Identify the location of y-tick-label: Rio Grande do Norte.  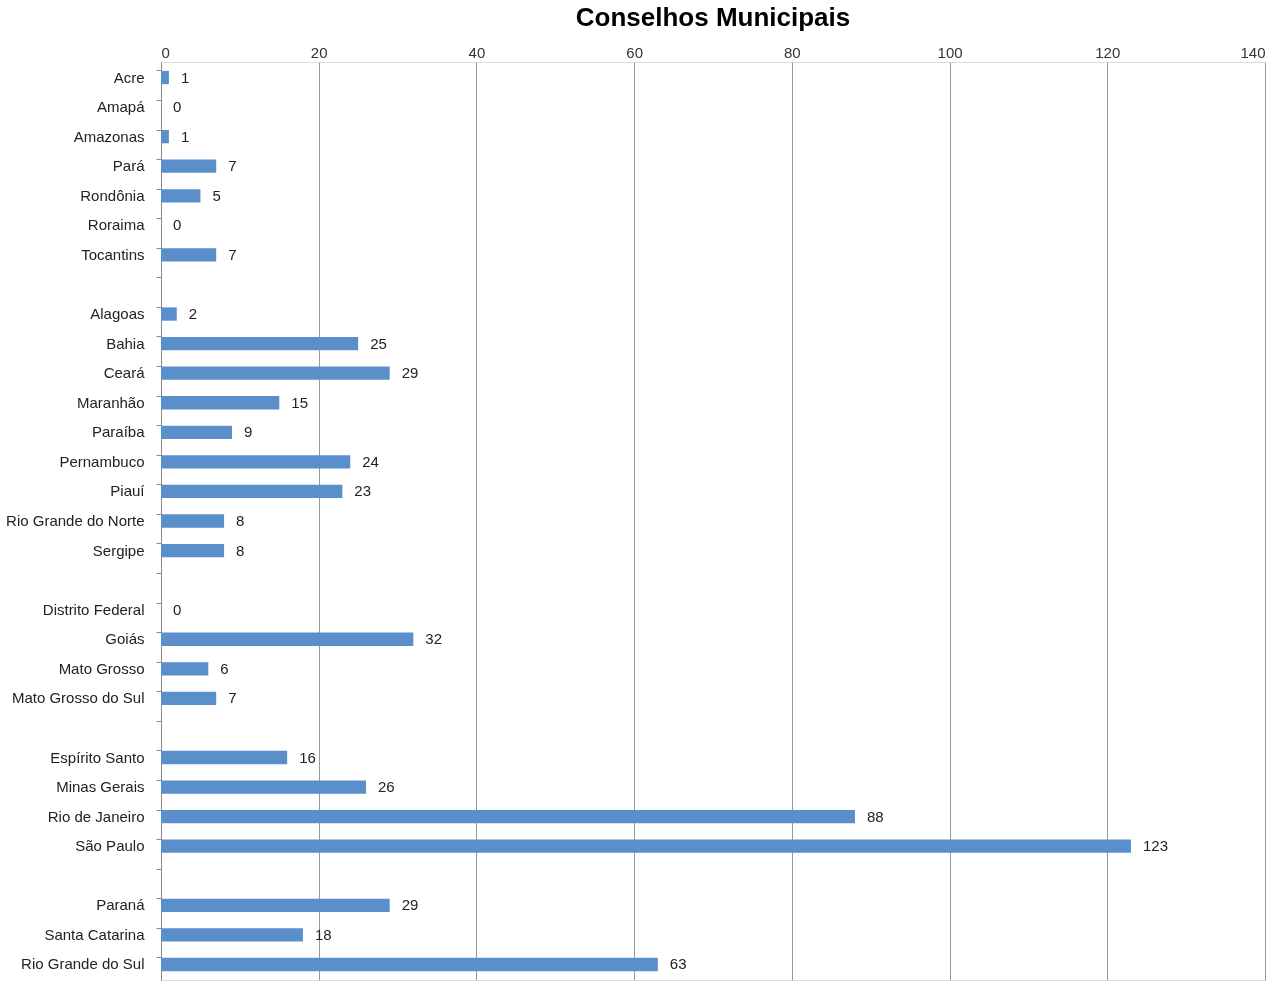
(75, 520).